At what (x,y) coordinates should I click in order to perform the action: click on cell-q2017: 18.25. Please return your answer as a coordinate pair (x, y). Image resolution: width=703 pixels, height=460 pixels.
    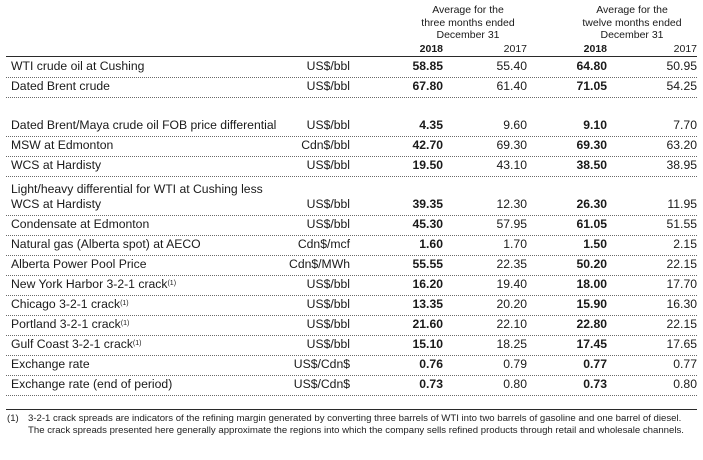
    Looking at the image, I should click on (512, 344).